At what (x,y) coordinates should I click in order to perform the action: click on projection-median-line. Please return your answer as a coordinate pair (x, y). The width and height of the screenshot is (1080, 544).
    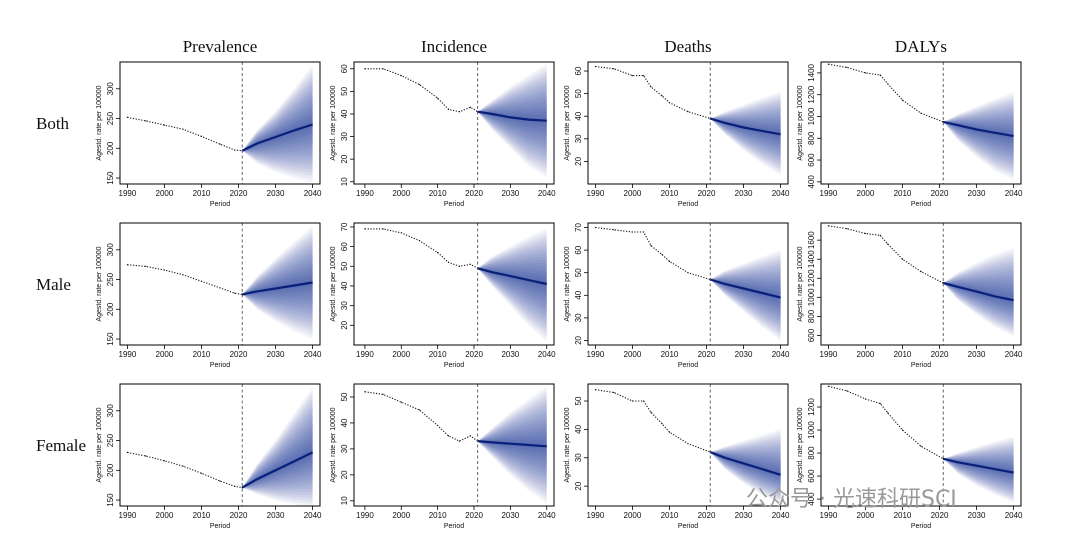
    Looking at the image, I should click on (277, 137).